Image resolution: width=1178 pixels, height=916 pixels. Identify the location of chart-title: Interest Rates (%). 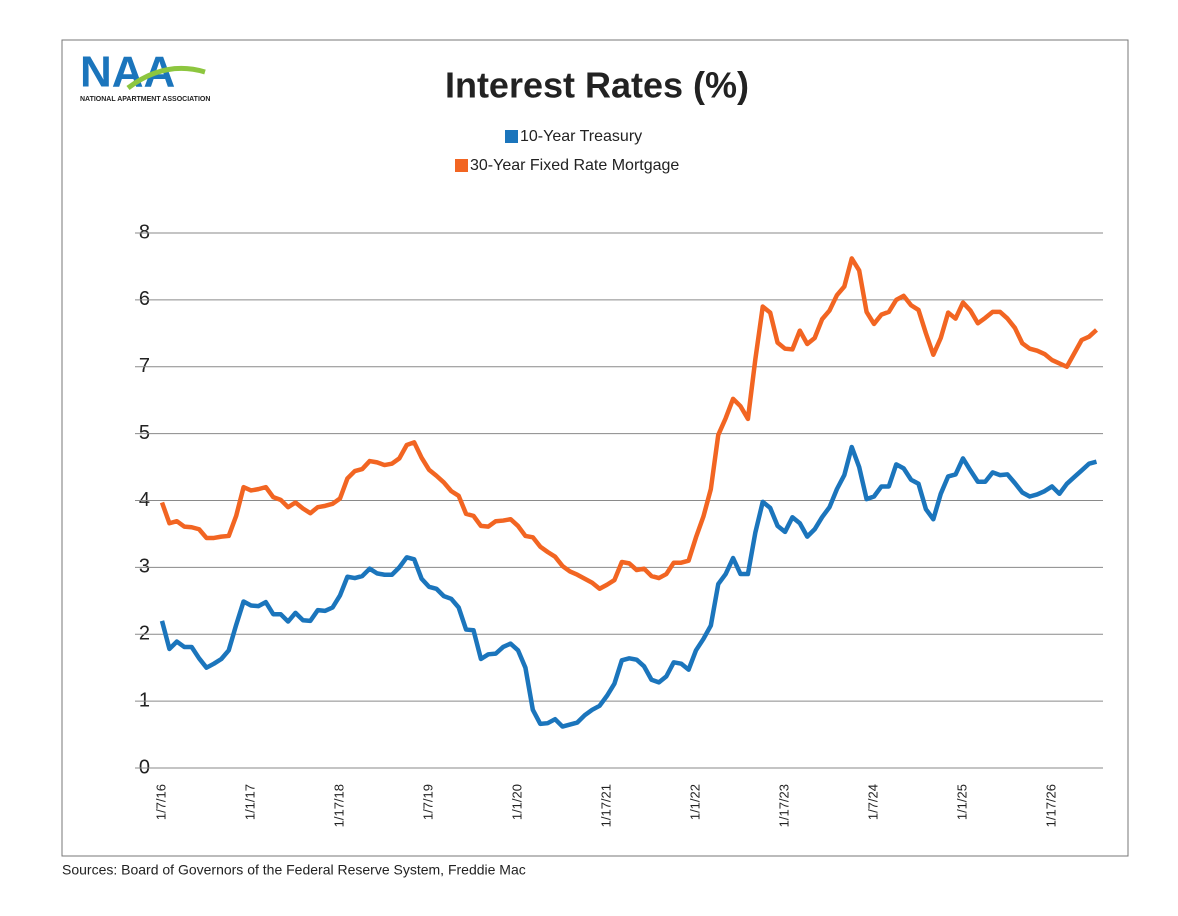
(597, 85).